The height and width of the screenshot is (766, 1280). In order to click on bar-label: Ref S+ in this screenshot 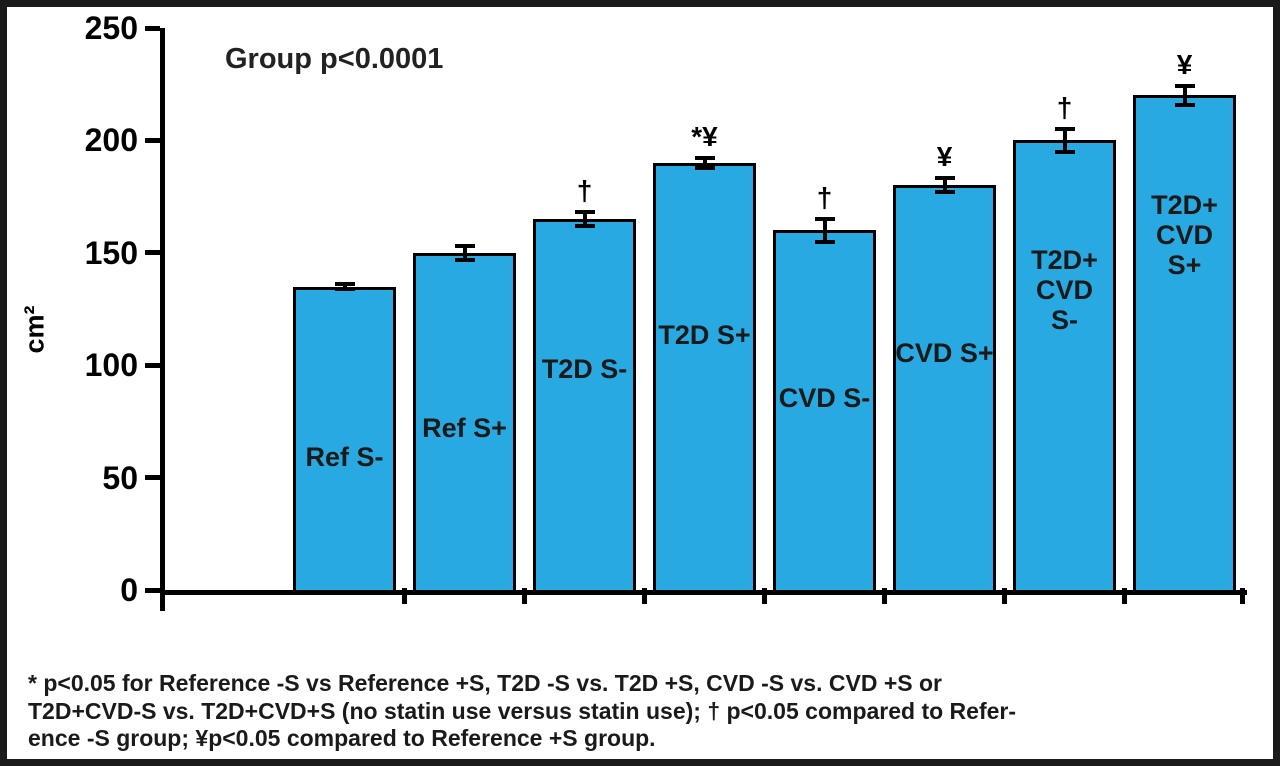, I will do `click(464, 427)`.